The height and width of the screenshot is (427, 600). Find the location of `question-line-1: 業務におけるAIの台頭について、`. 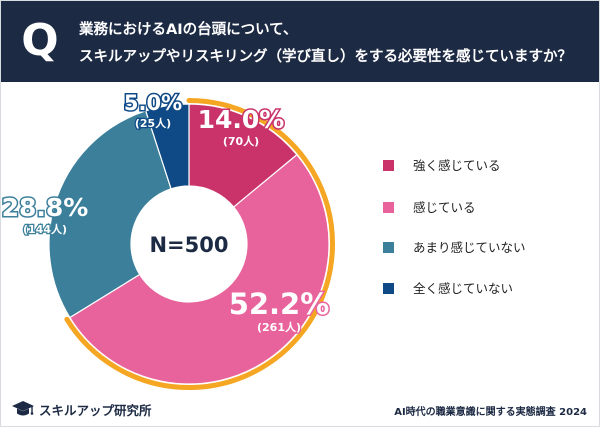

question-line-1: 業務におけるAIの台頭について、 is located at coordinates (188, 30).